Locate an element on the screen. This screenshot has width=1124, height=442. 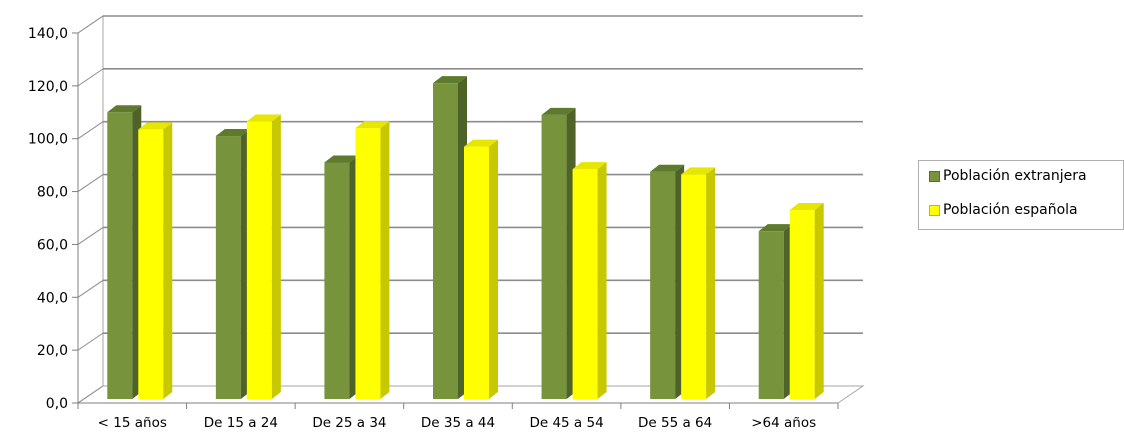
y-tick-label: 120,0 is located at coordinates (48, 87).